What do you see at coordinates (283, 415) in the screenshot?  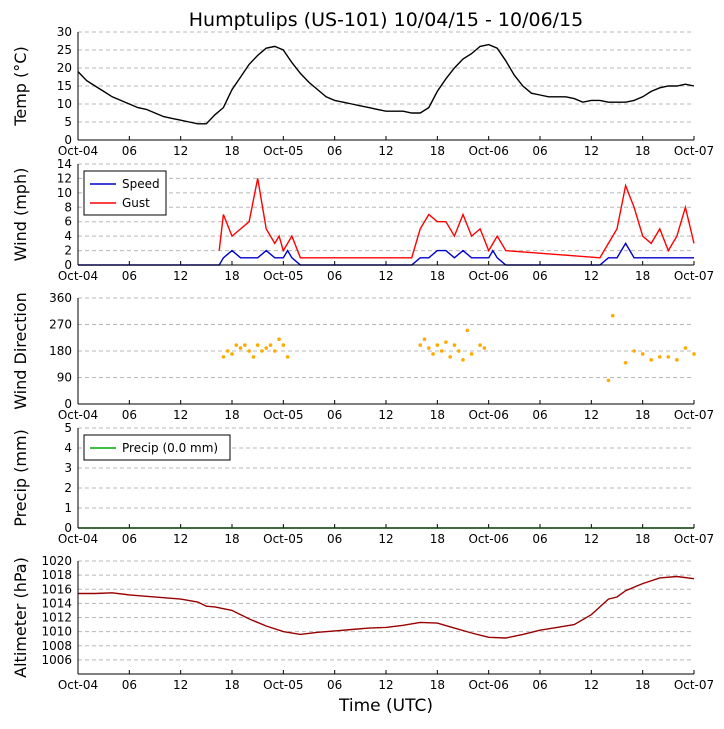 I see `x-tick-label-direction-4: Oct-05` at bounding box center [283, 415].